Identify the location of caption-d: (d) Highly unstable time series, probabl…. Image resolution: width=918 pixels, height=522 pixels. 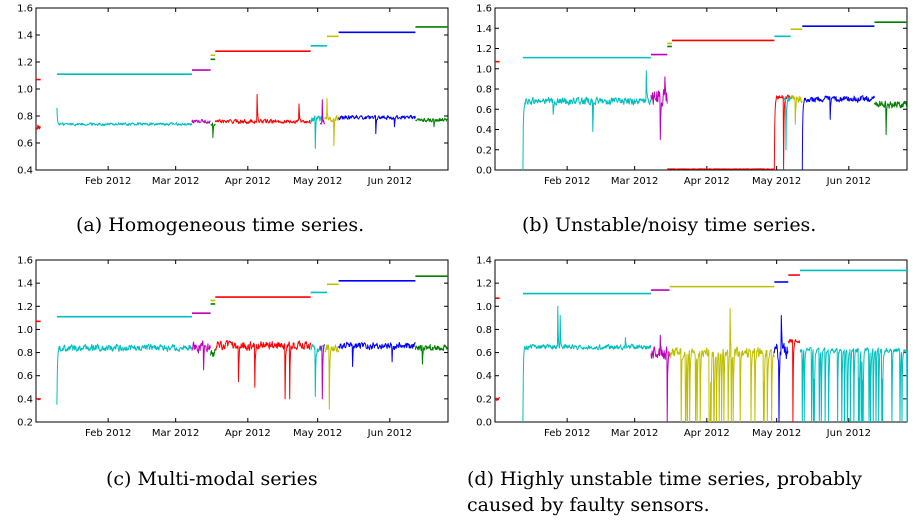
(665, 492).